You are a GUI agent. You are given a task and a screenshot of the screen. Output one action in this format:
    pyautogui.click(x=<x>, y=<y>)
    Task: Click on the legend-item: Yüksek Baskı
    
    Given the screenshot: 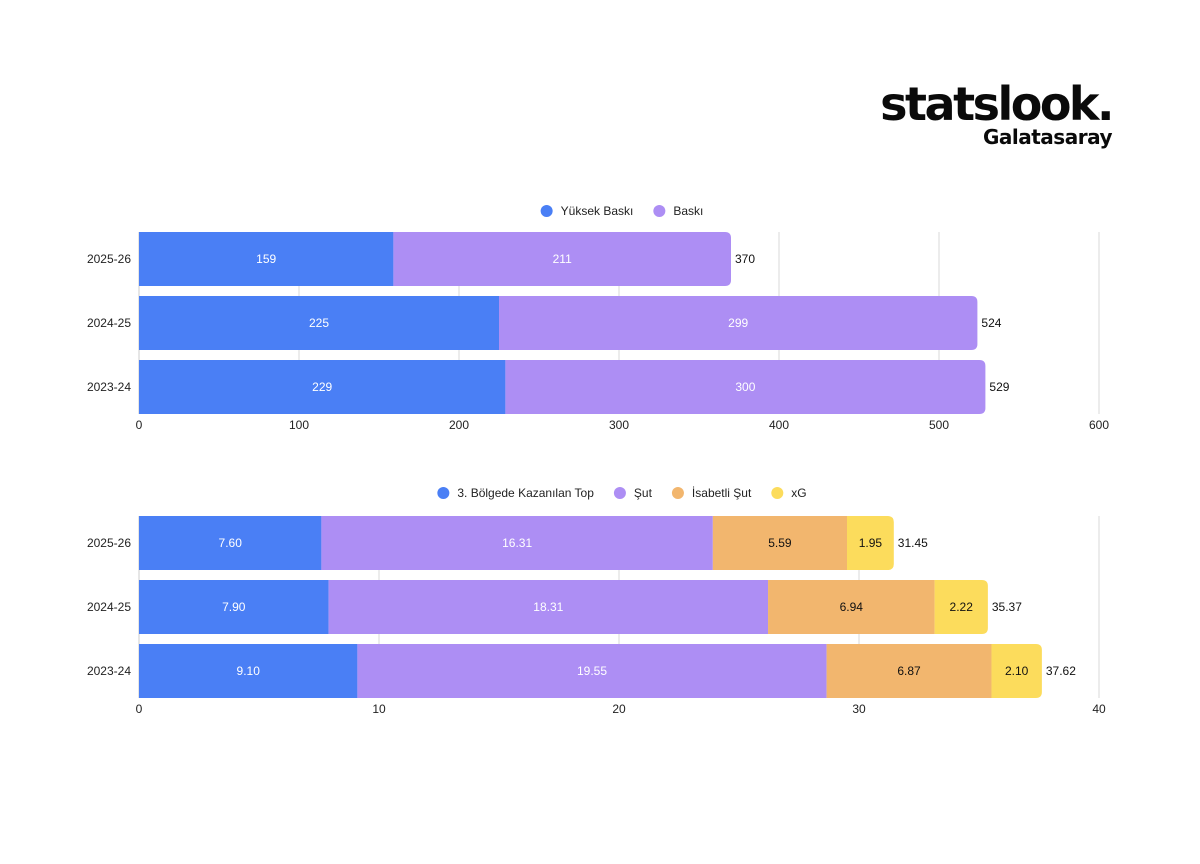 What is the action you would take?
    pyautogui.click(x=587, y=211)
    